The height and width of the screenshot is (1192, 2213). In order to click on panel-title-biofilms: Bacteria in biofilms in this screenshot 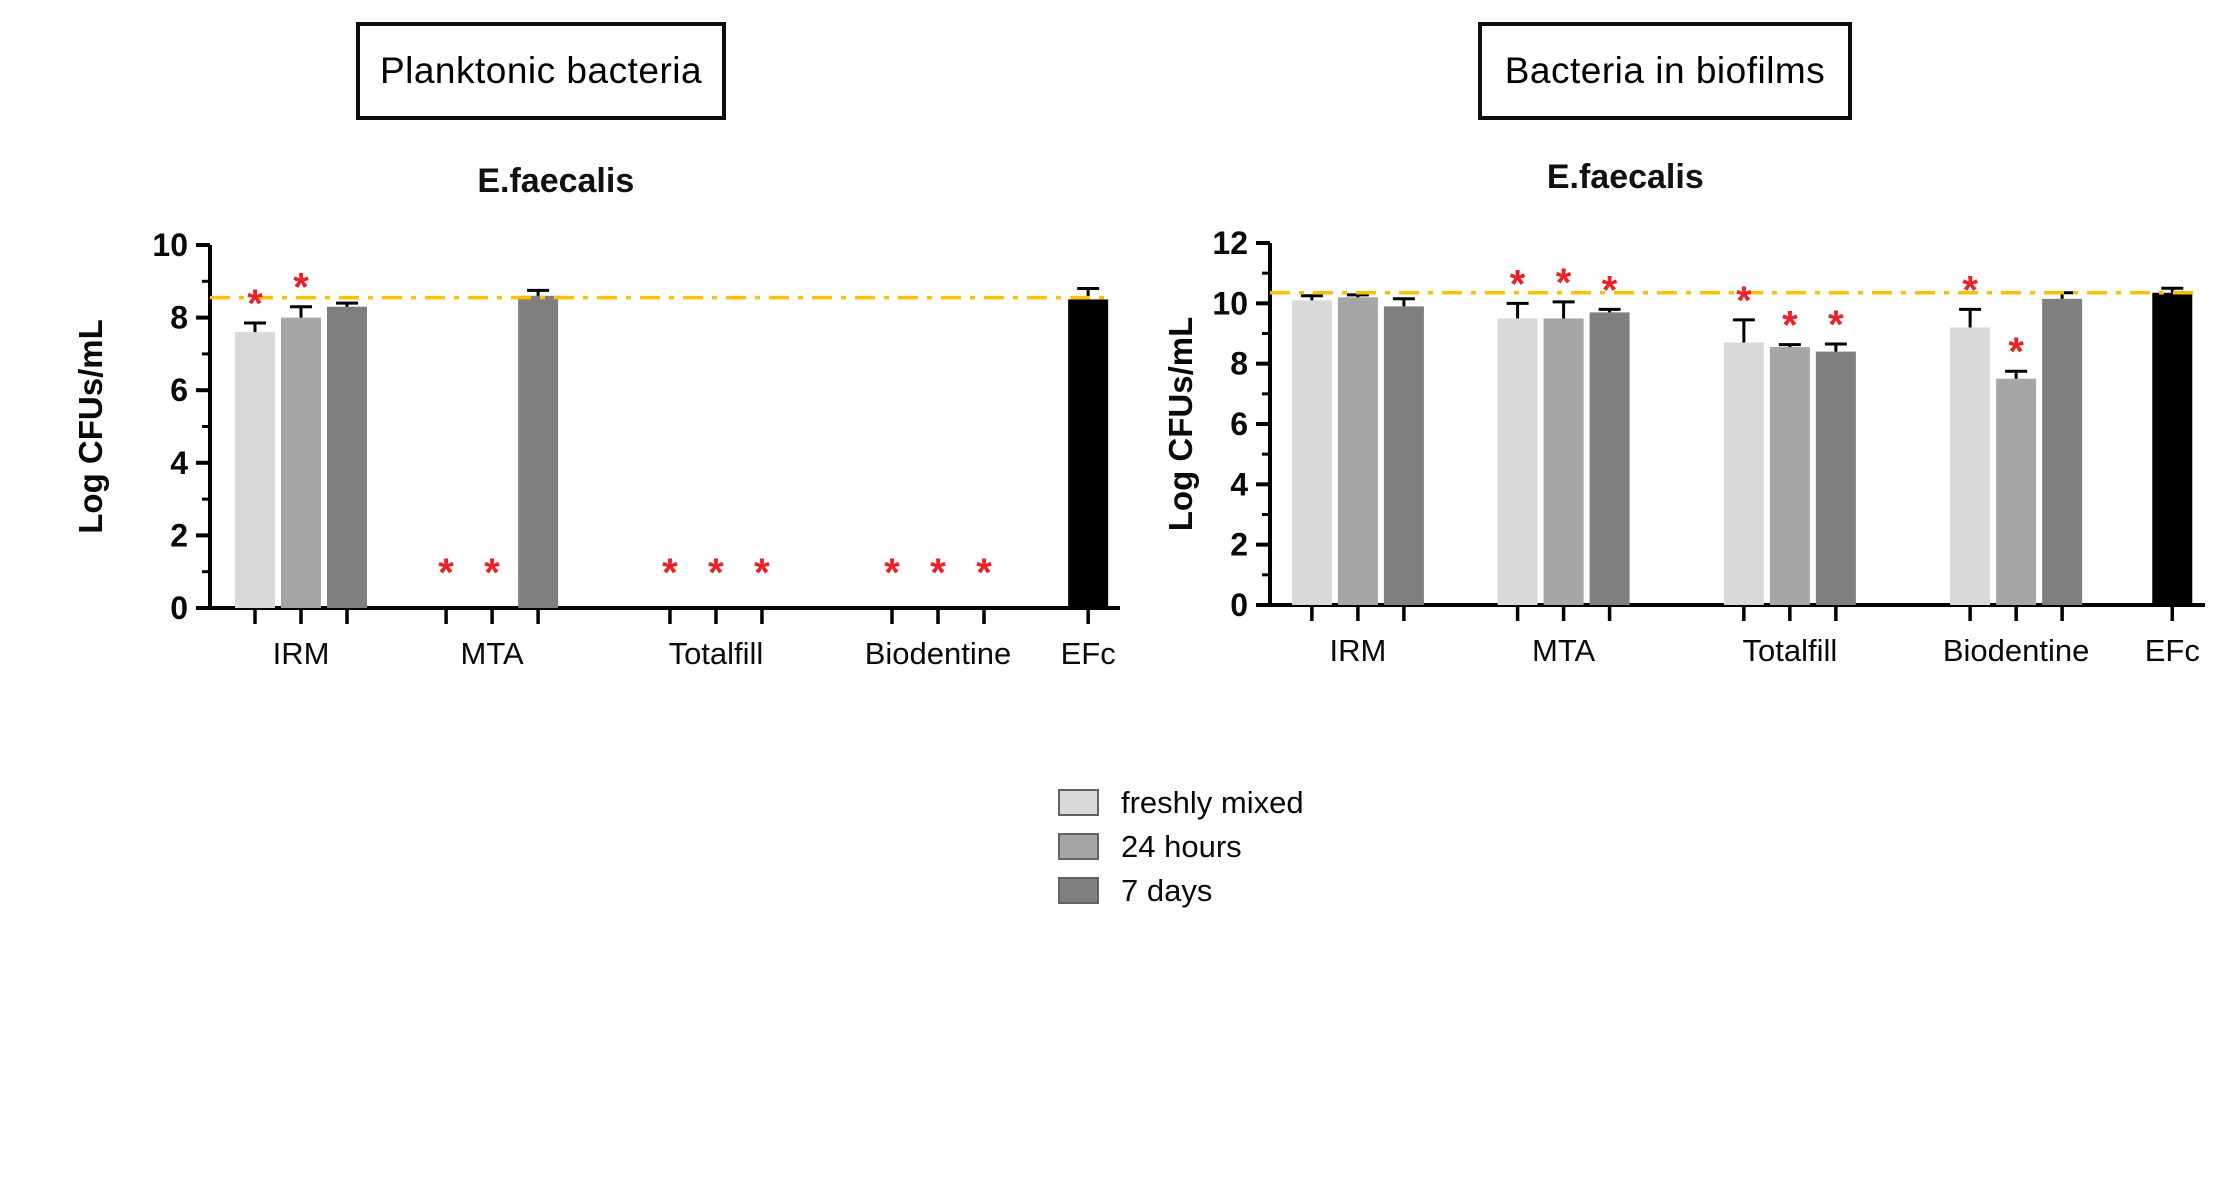, I will do `click(1665, 70)`.